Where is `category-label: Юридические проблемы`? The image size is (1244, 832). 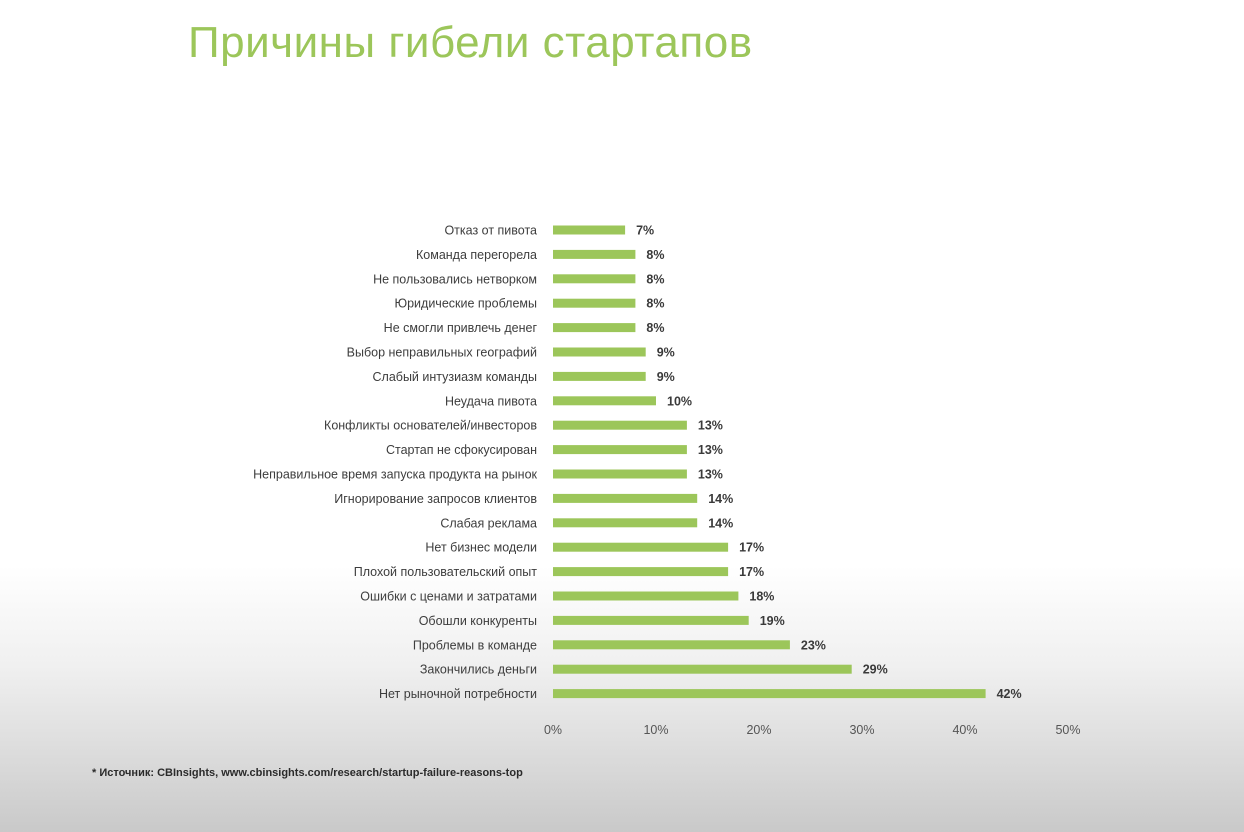
category-label: Юридические проблемы is located at coordinates (465, 304).